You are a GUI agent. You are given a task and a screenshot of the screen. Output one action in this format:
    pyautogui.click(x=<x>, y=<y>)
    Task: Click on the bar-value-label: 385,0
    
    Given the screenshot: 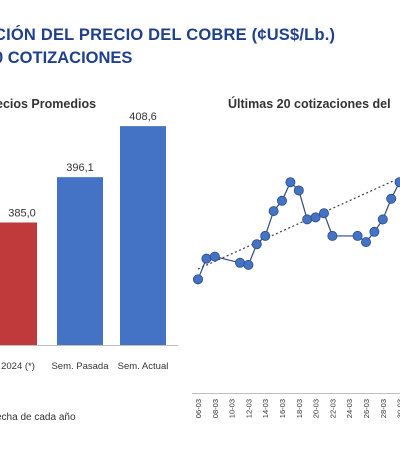 What is the action you would take?
    pyautogui.click(x=22, y=214)
    